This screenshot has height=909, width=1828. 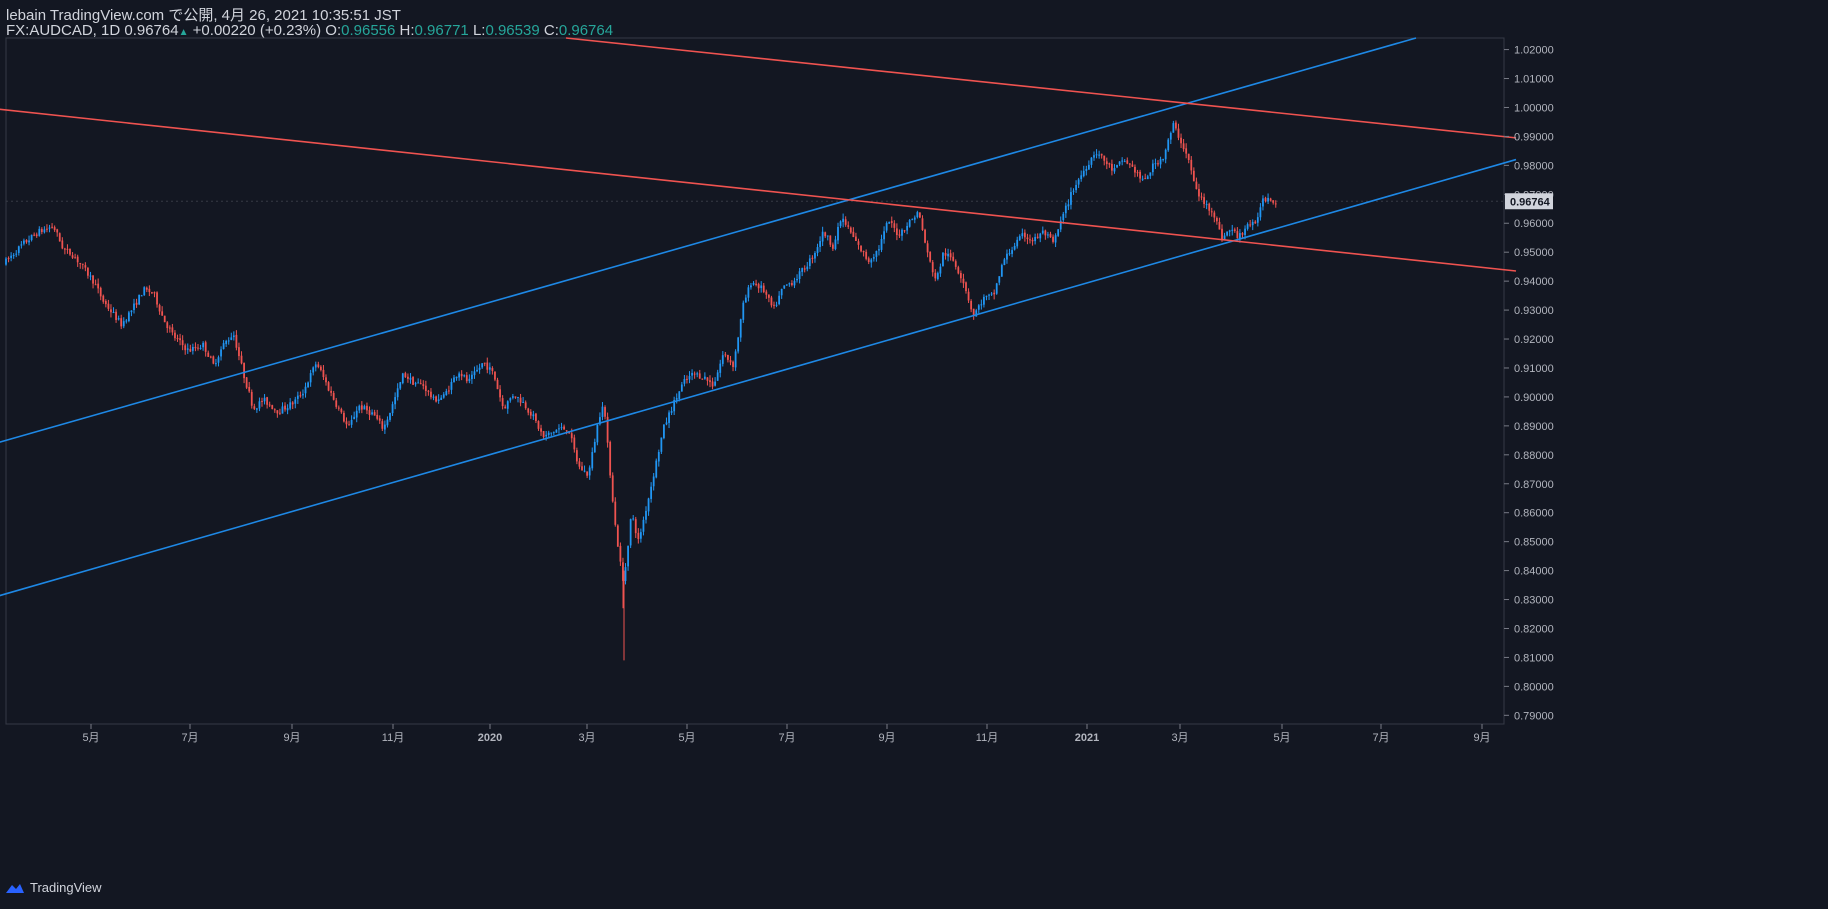 I want to click on time-tick-label: 5月, so click(x=1281, y=738).